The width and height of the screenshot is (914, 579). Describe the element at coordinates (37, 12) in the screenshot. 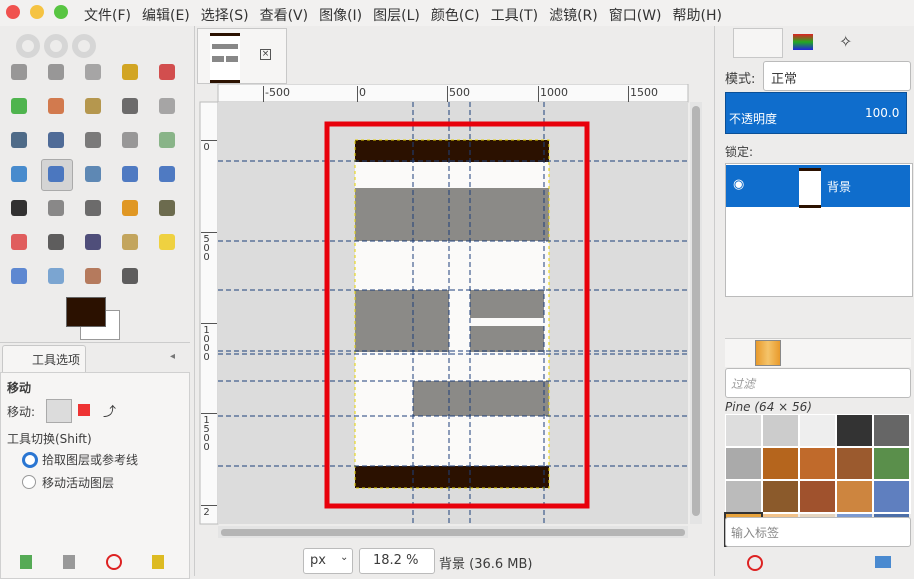

I see `minimize-button` at that location.